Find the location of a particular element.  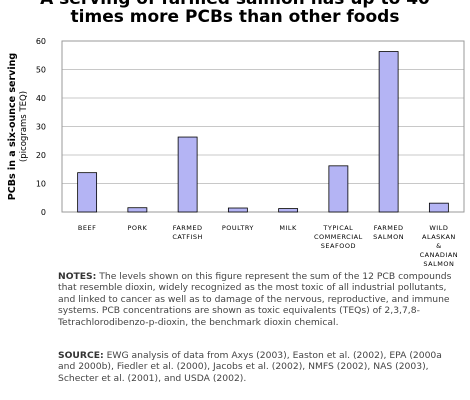

x-category-label-line: TYPICAL is located at coordinates (337, 228).